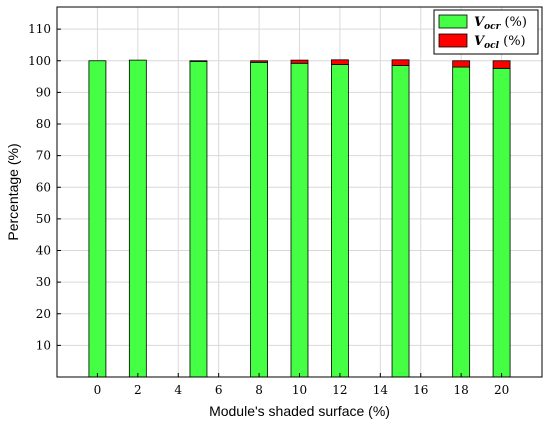  I want to click on y-tick-label: 20, so click(43, 314).